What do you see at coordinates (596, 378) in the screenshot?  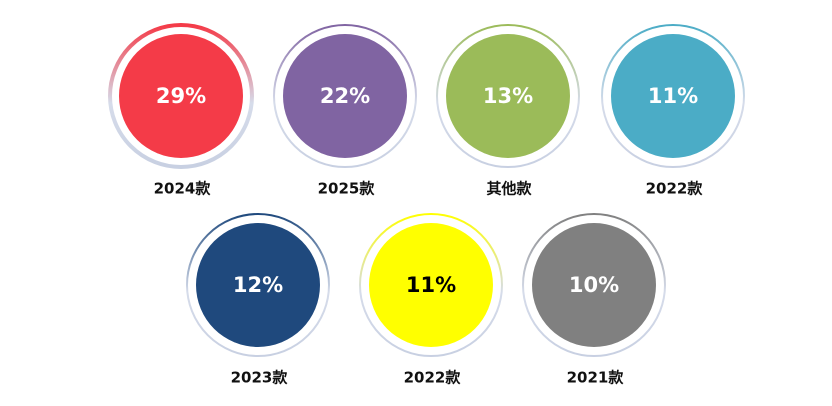 I see `category-label: 2021款` at bounding box center [596, 378].